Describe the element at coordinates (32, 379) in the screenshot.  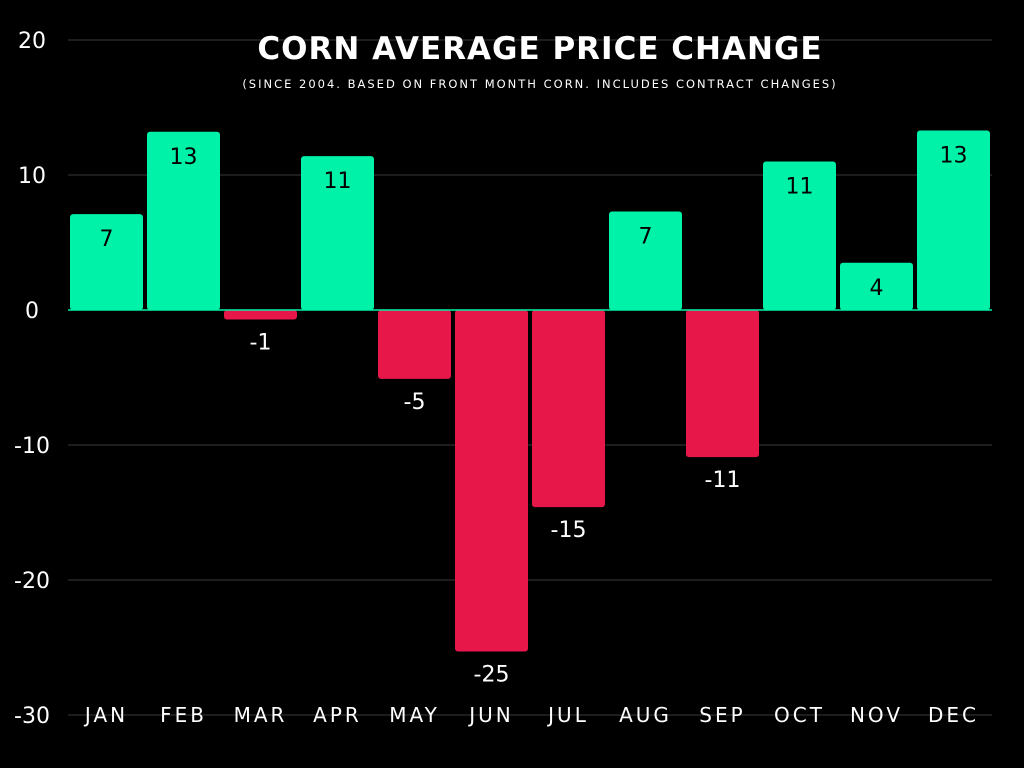
I see `y-axis-ticks: 20 10 0 -10 -20 -30` at that location.